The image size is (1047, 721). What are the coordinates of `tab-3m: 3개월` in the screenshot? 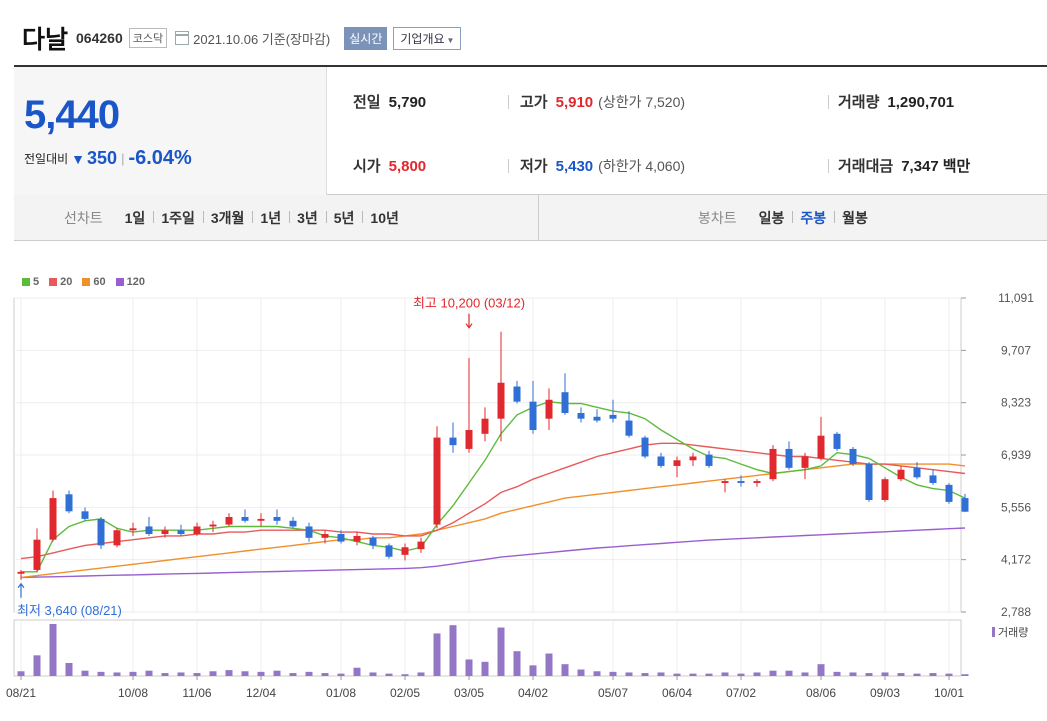 It's located at (227, 218).